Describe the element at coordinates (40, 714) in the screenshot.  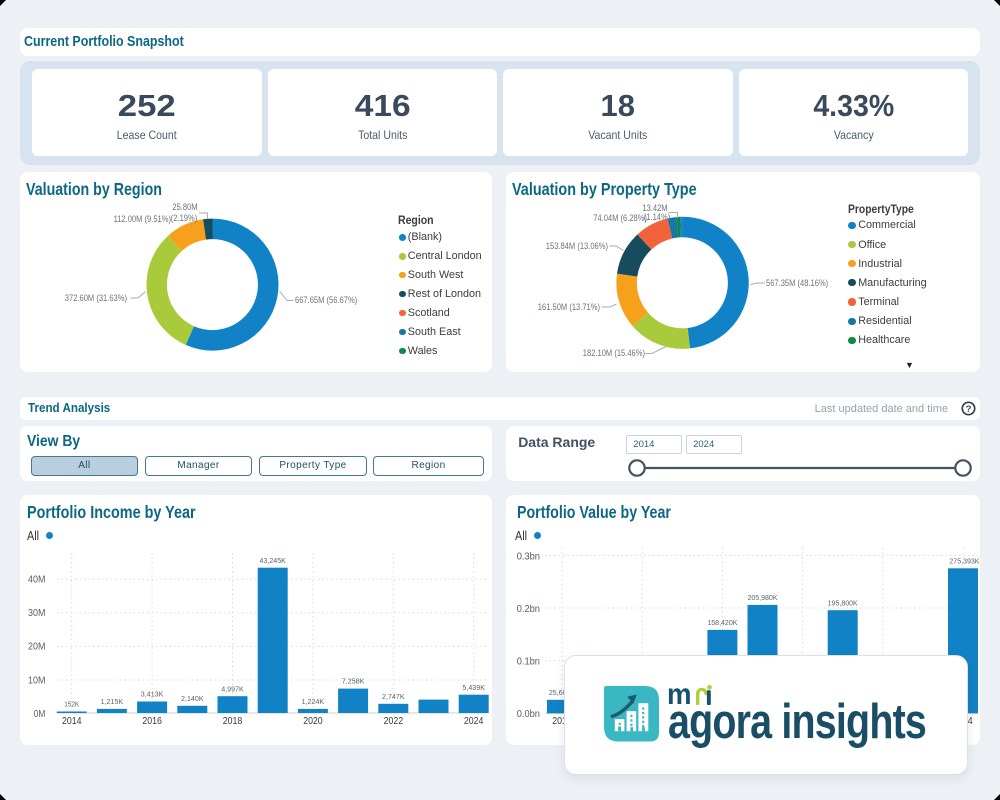
I see `svg-text: 0M` at that location.